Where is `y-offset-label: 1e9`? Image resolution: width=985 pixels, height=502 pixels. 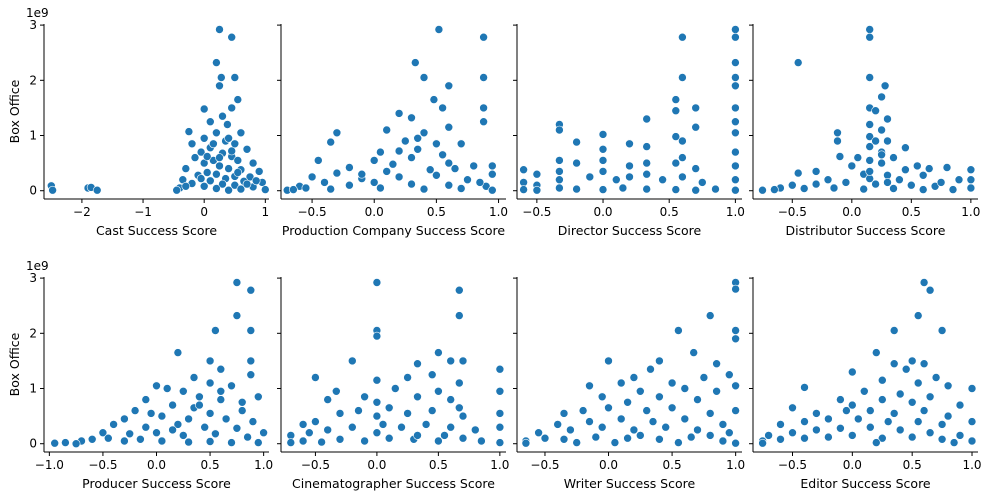 y-offset-label: 1e9 is located at coordinates (37, 13).